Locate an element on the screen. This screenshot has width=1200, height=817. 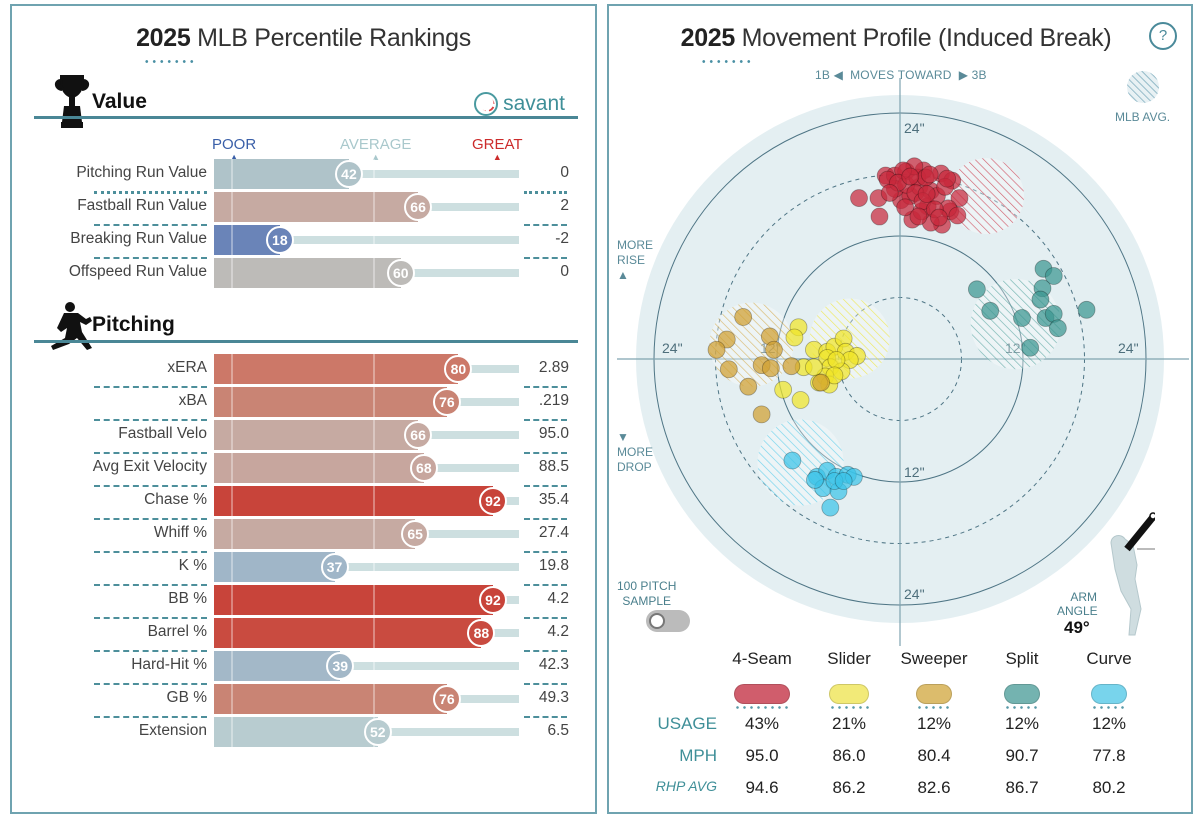
usage-row-label: USAGE is located at coordinates (687, 723).